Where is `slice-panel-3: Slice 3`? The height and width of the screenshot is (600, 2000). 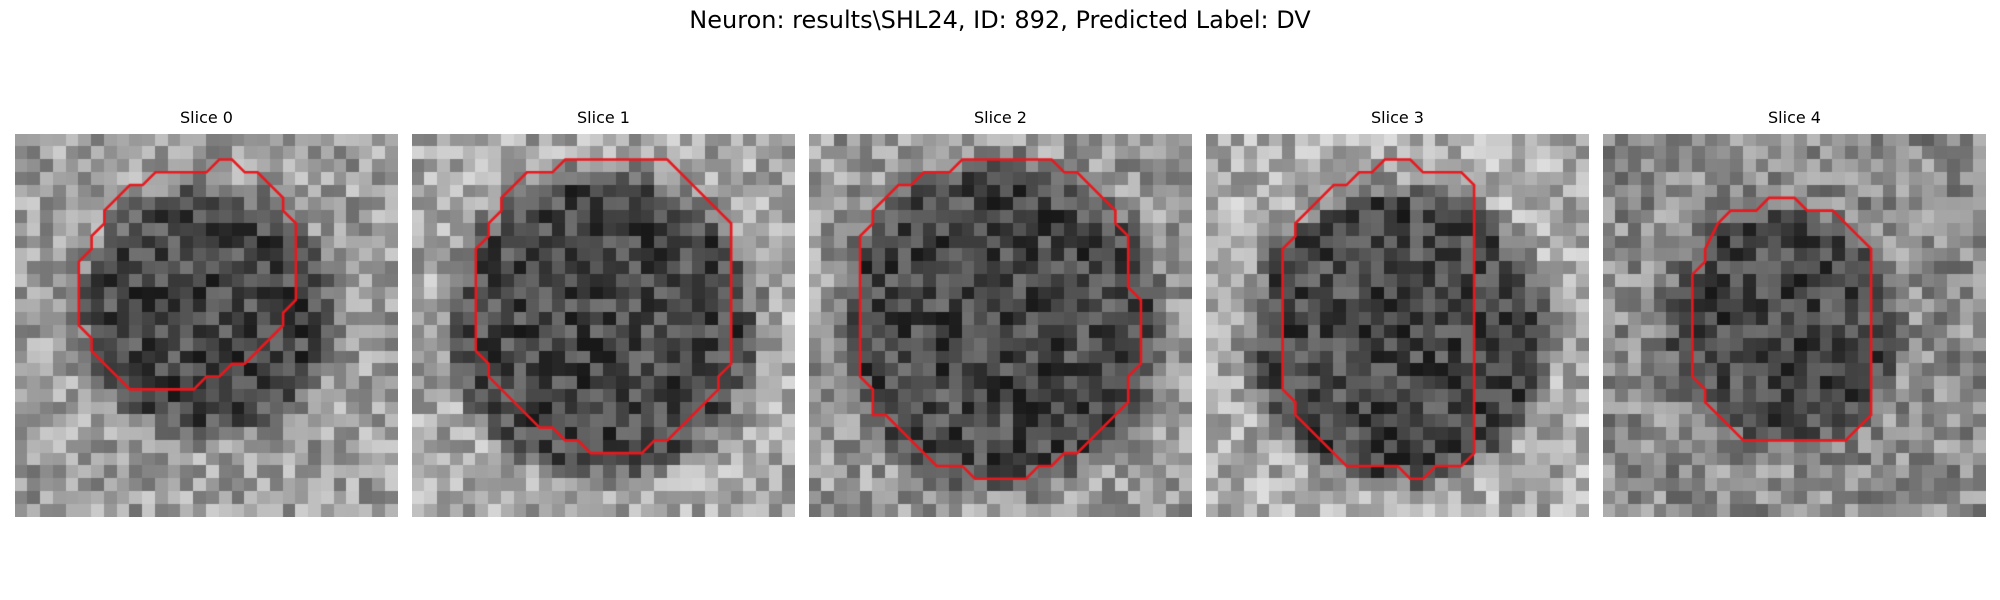 slice-panel-3: Slice 3 is located at coordinates (1397, 313).